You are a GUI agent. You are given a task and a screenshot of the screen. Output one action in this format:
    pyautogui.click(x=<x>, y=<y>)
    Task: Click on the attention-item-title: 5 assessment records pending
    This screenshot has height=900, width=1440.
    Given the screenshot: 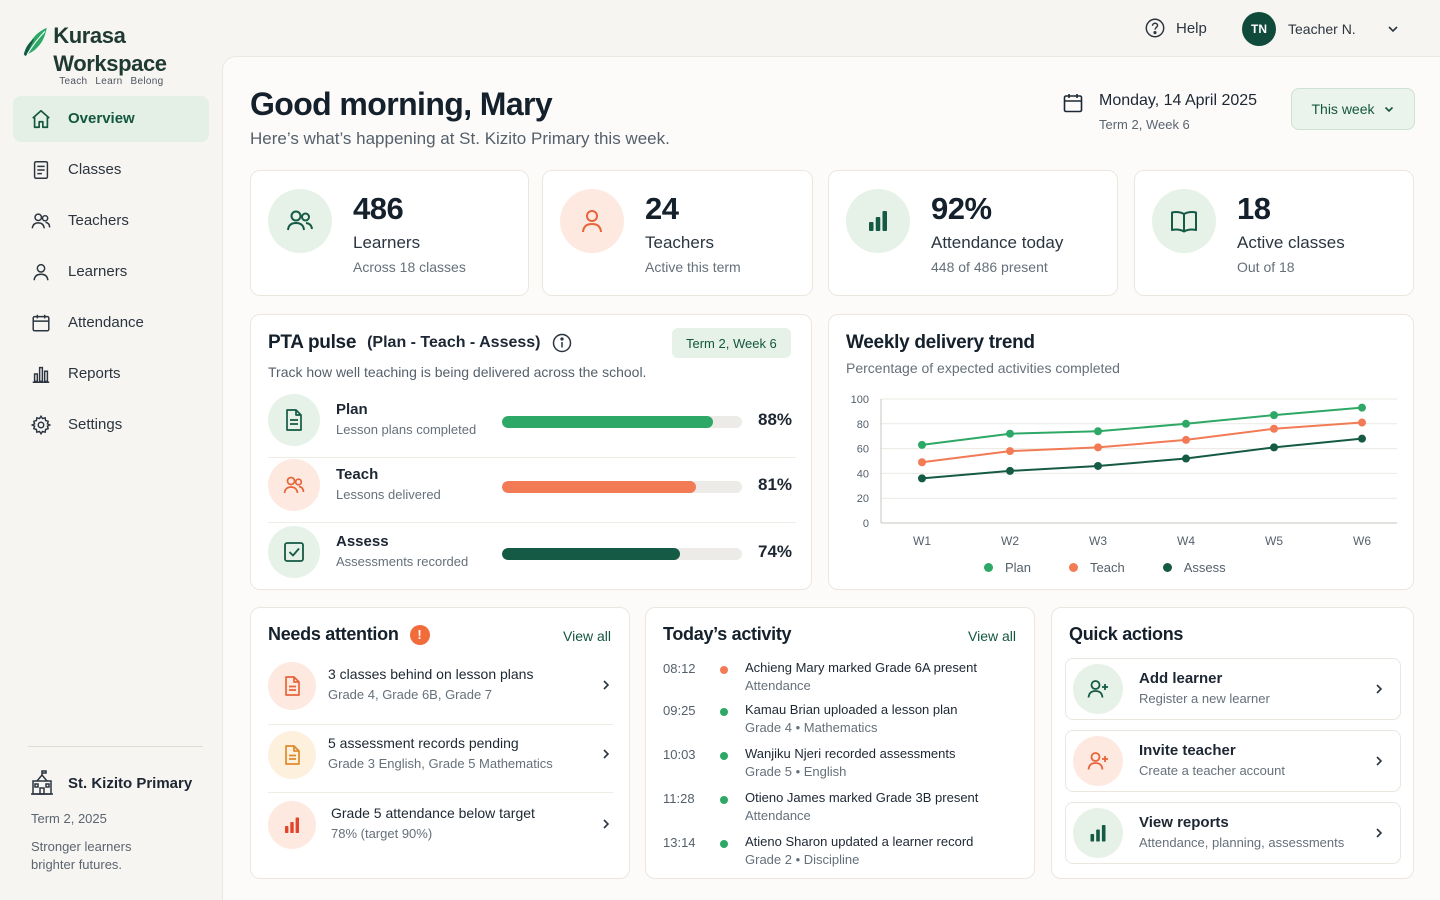 What is the action you would take?
    pyautogui.click(x=423, y=743)
    